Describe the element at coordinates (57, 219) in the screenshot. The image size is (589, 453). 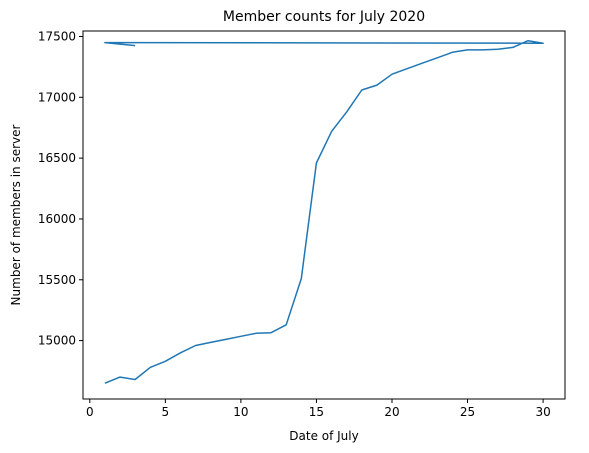
I see `y-tick-label: 16000` at that location.